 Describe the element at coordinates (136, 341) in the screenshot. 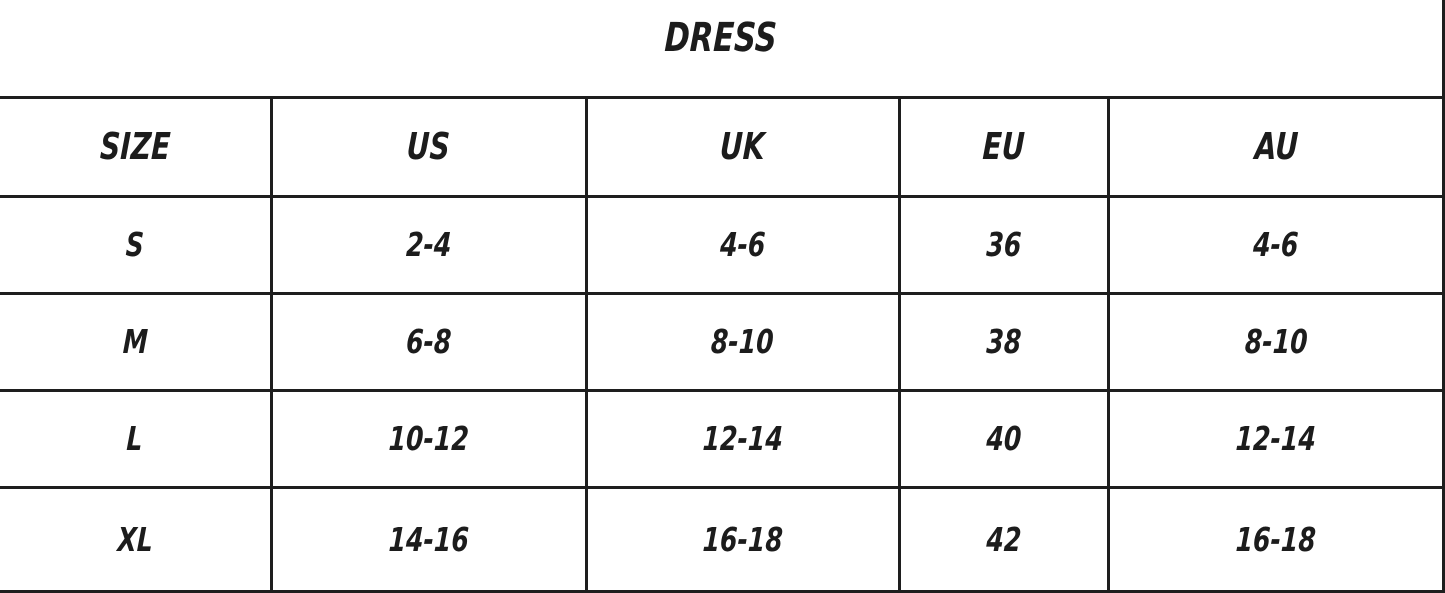

I see `cell-size-label: M` at that location.